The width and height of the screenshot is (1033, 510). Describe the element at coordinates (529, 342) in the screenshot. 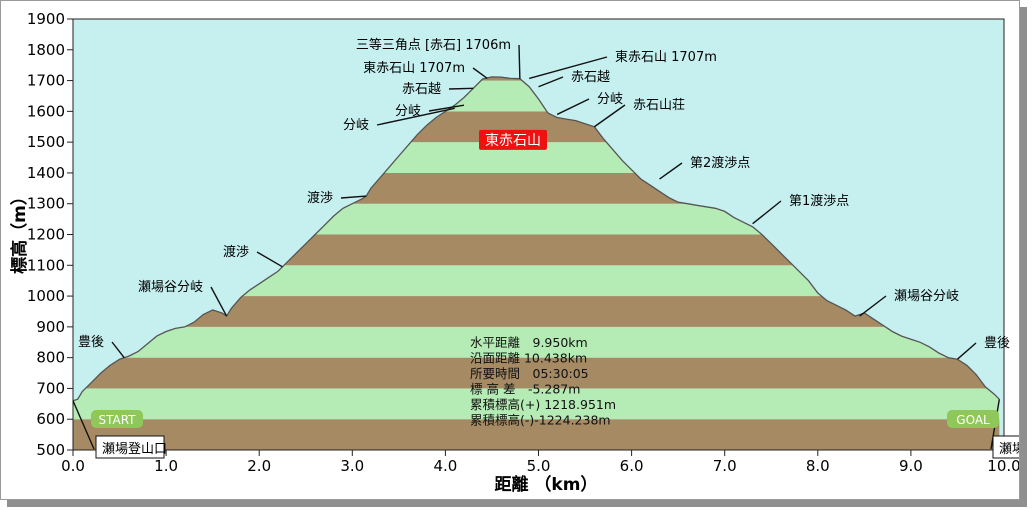

I see `summary-line: 水平距離 9.950km` at that location.